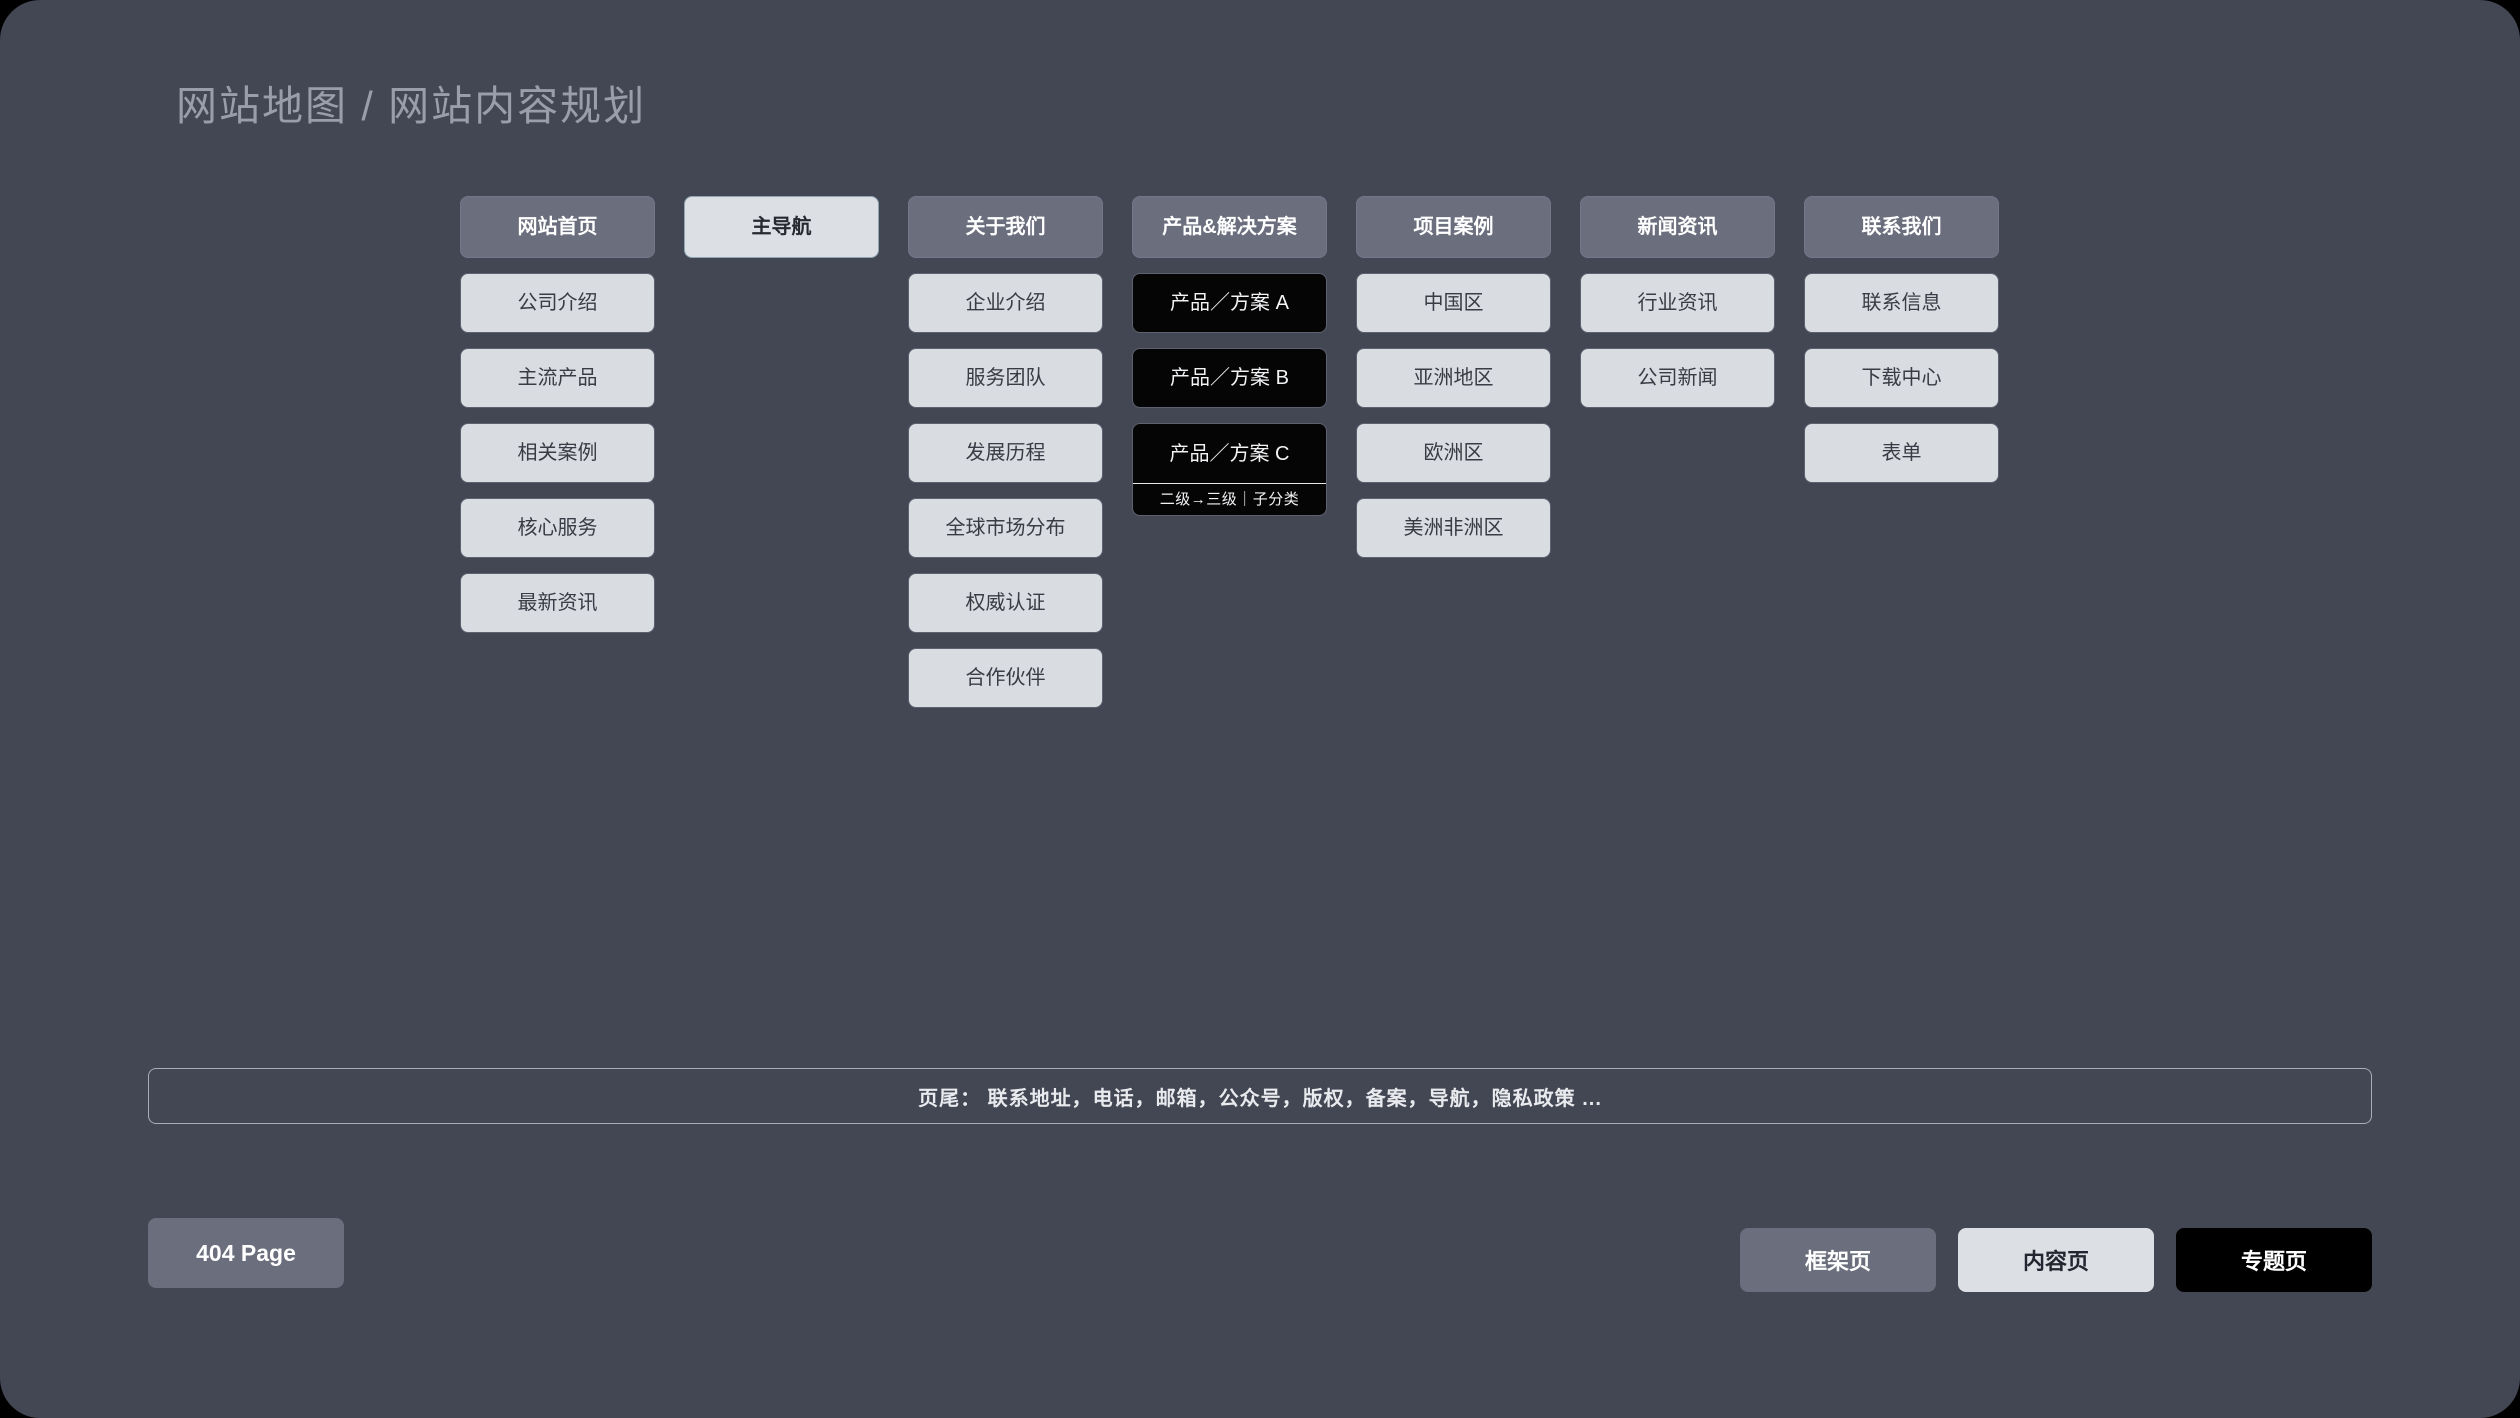 Image resolution: width=2520 pixels, height=1418 pixels. Describe the element at coordinates (1901, 227) in the screenshot. I see `sitemap-section-header: 联系我们` at that location.